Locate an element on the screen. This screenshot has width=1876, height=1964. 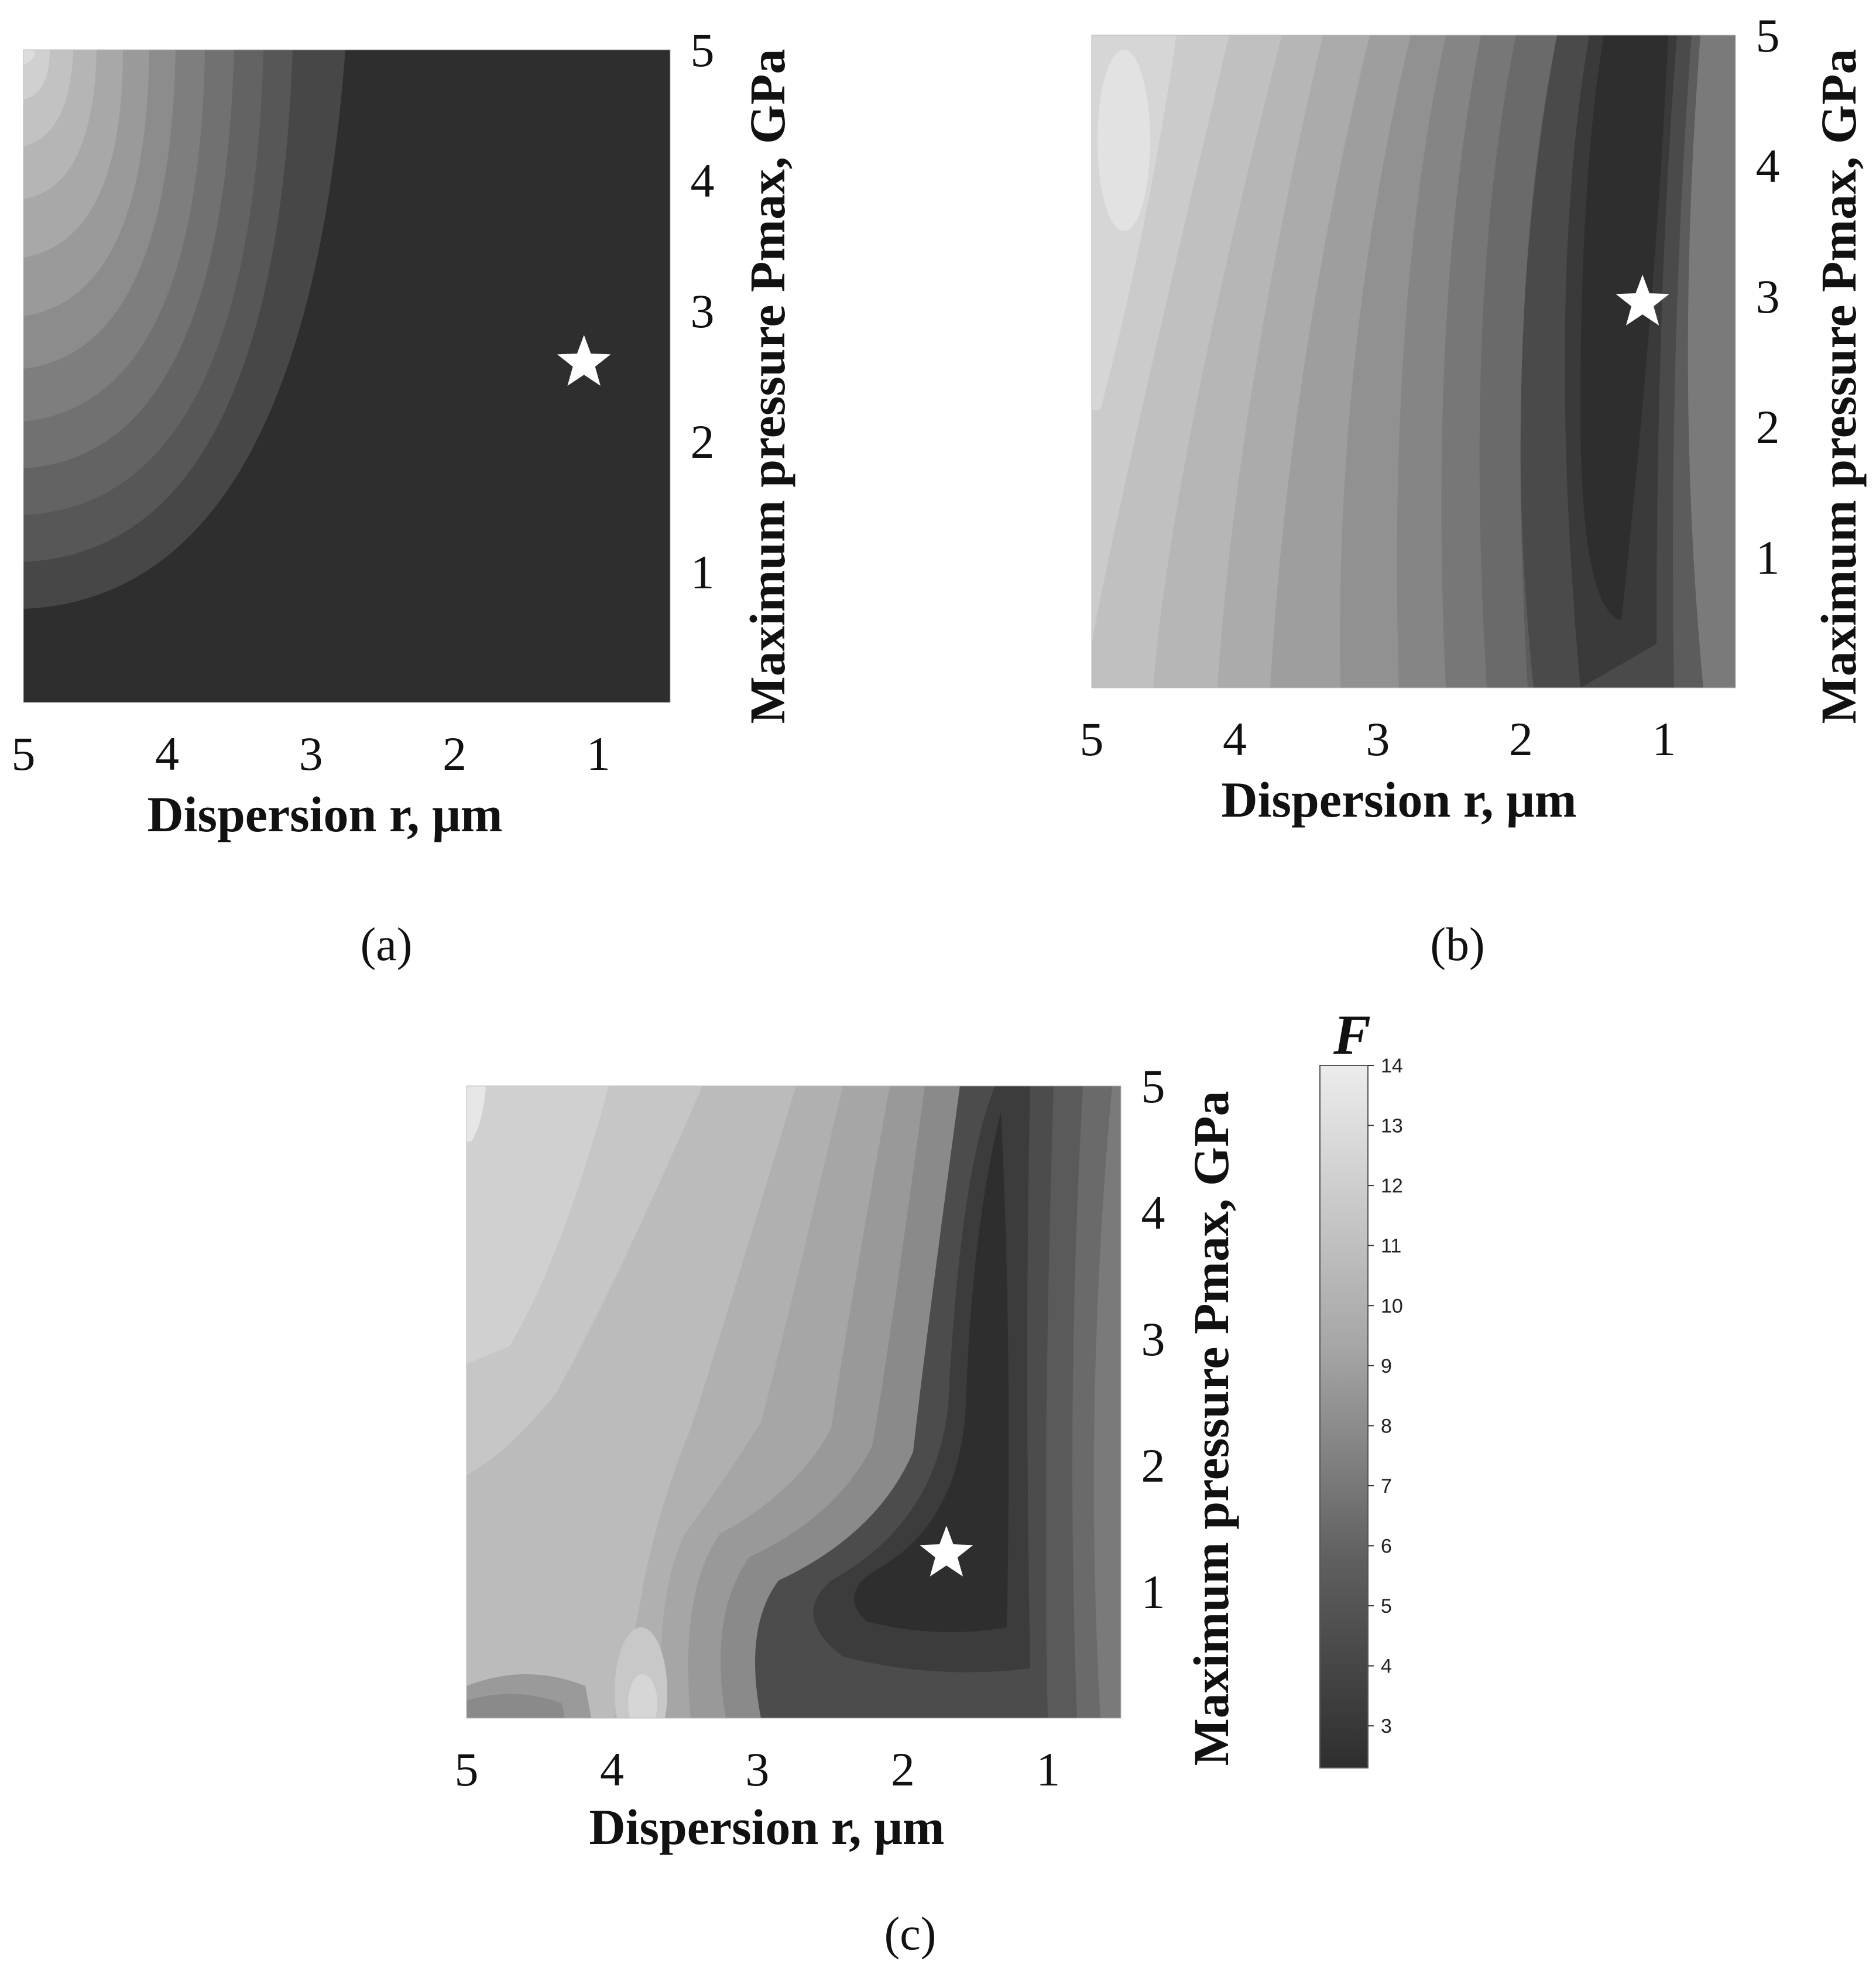
colorbar-tick-label: 14 is located at coordinates (1392, 1066).